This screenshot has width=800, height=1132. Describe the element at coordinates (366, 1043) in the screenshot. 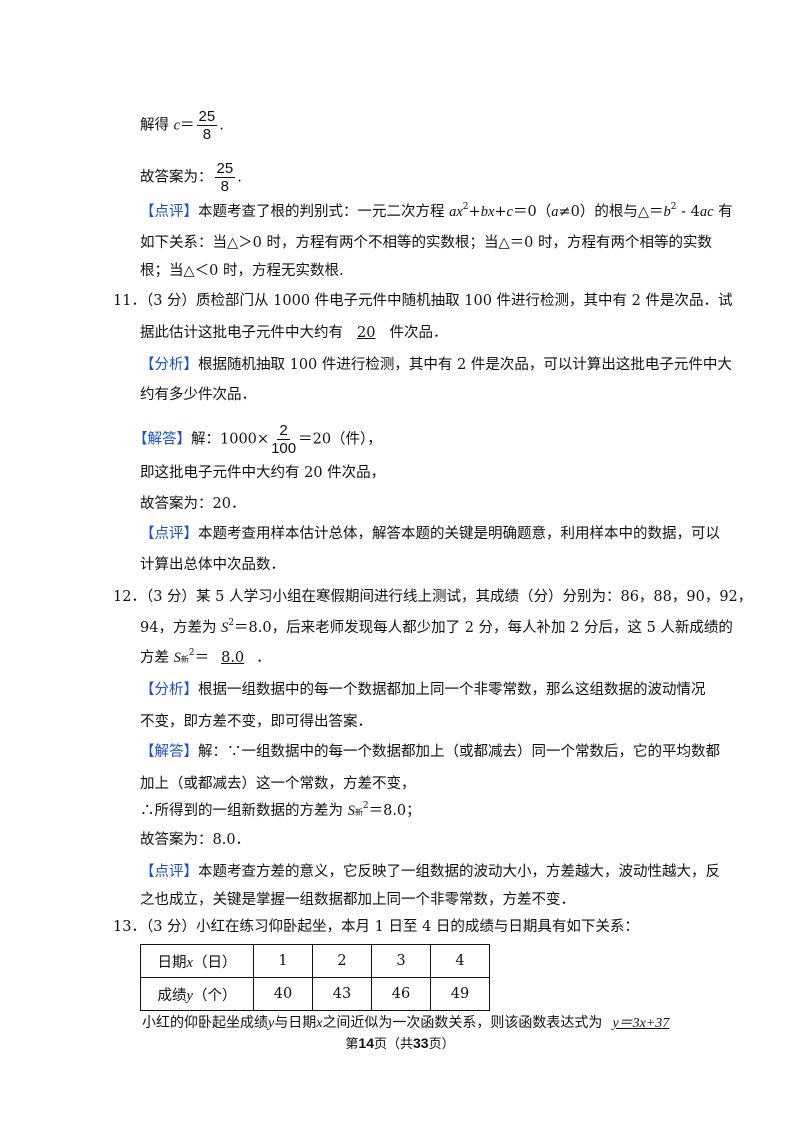

I see `page-number: 14` at that location.